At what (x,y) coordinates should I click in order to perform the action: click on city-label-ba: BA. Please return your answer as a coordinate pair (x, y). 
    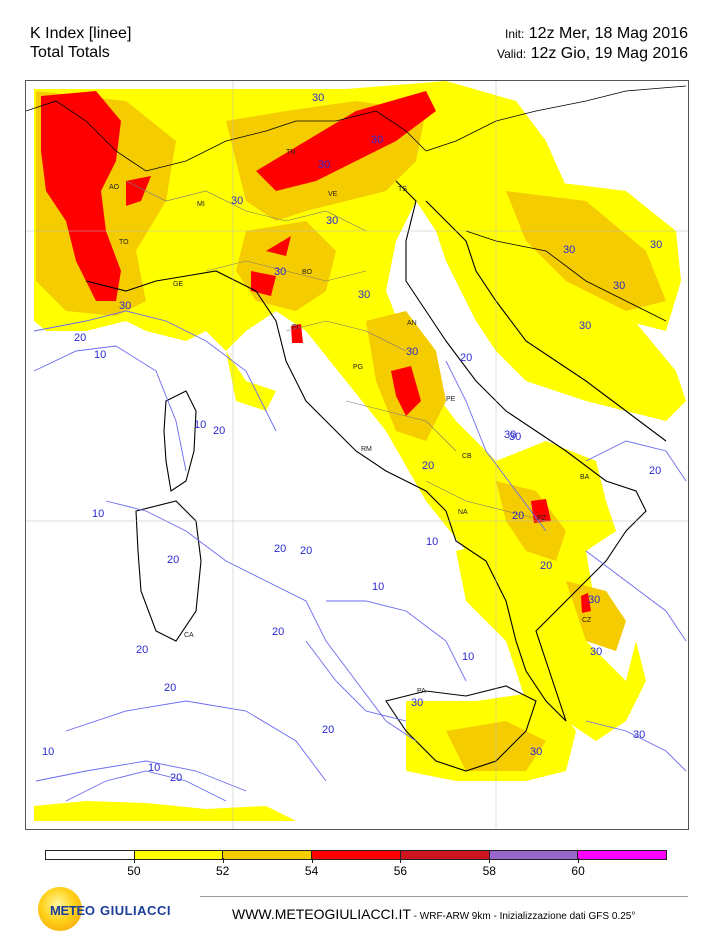
    Looking at the image, I should click on (585, 477).